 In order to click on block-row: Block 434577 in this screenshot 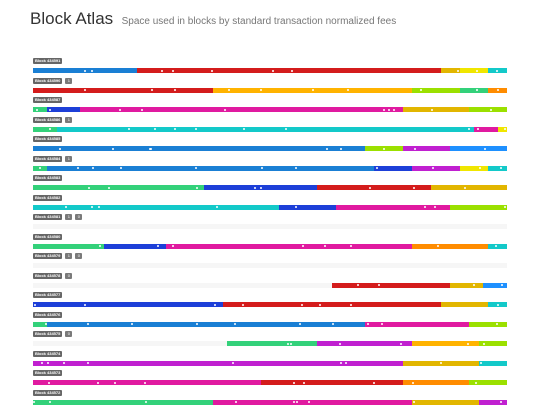, I will do `click(270, 302)`.